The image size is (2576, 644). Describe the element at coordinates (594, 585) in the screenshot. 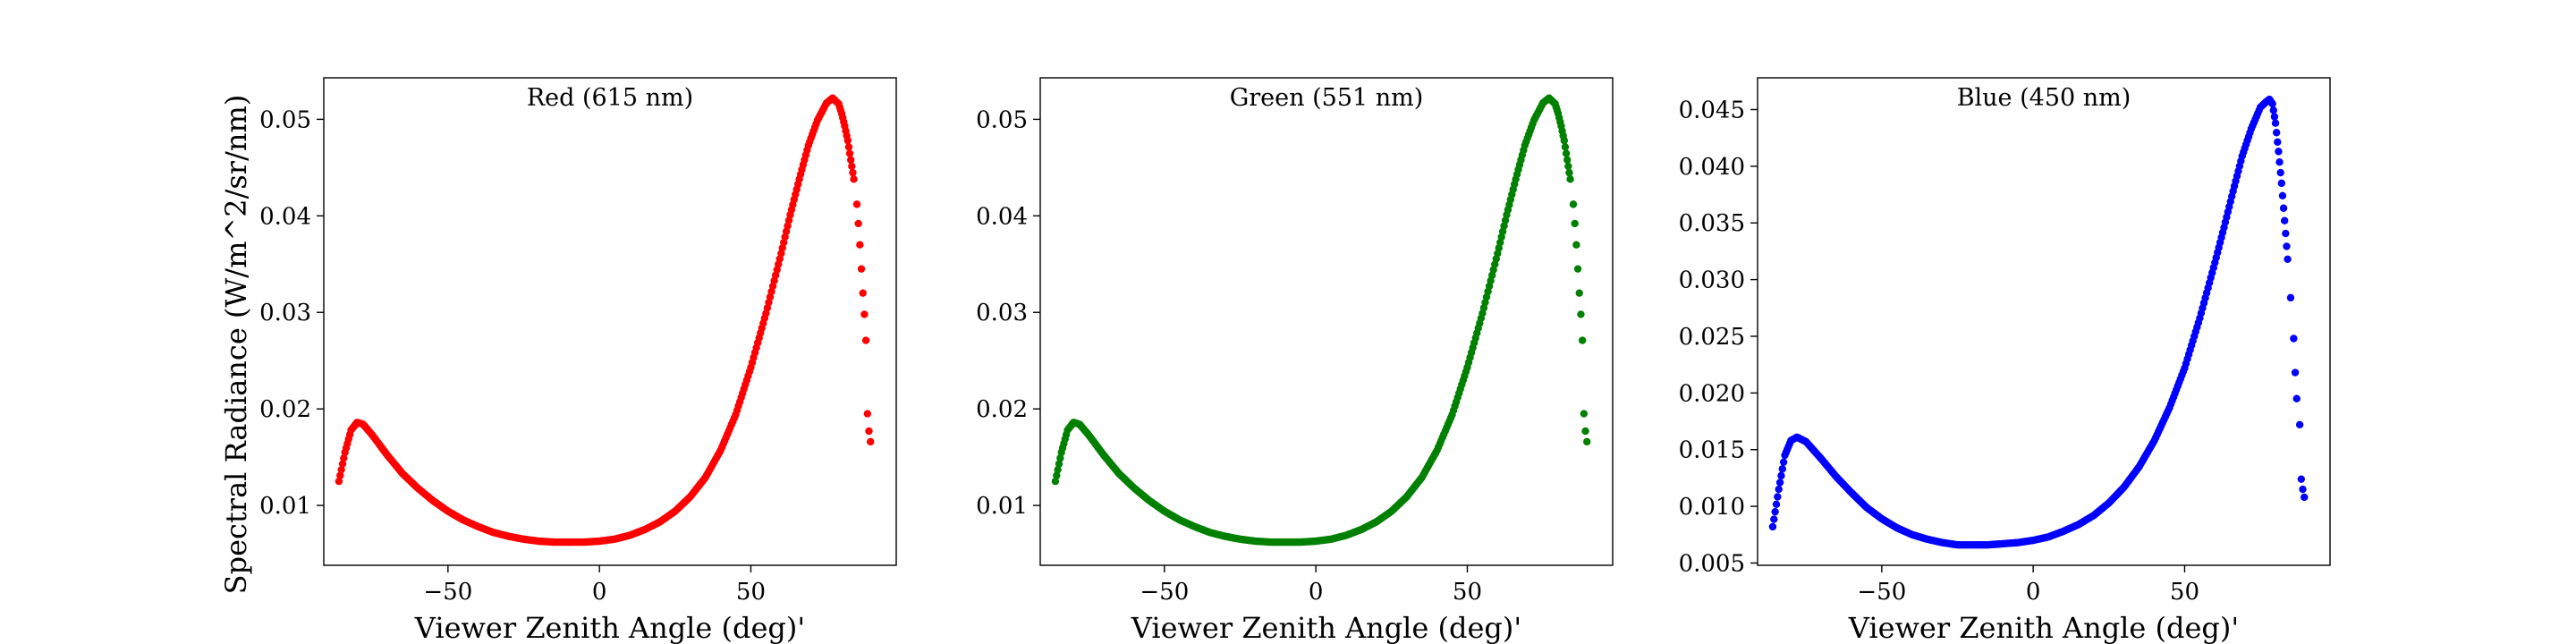

I see `panel-red-xticks: −50 0 50` at that location.